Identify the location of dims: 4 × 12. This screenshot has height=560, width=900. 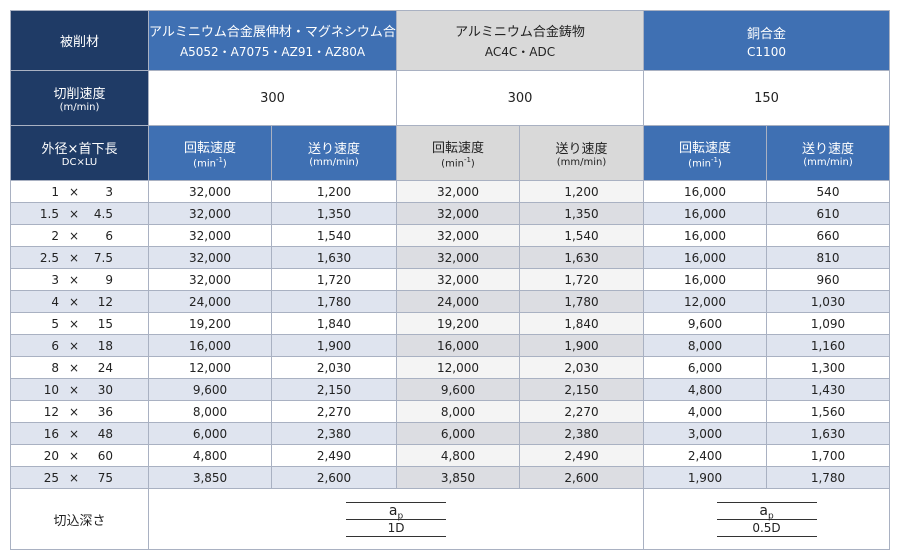
(80, 301).